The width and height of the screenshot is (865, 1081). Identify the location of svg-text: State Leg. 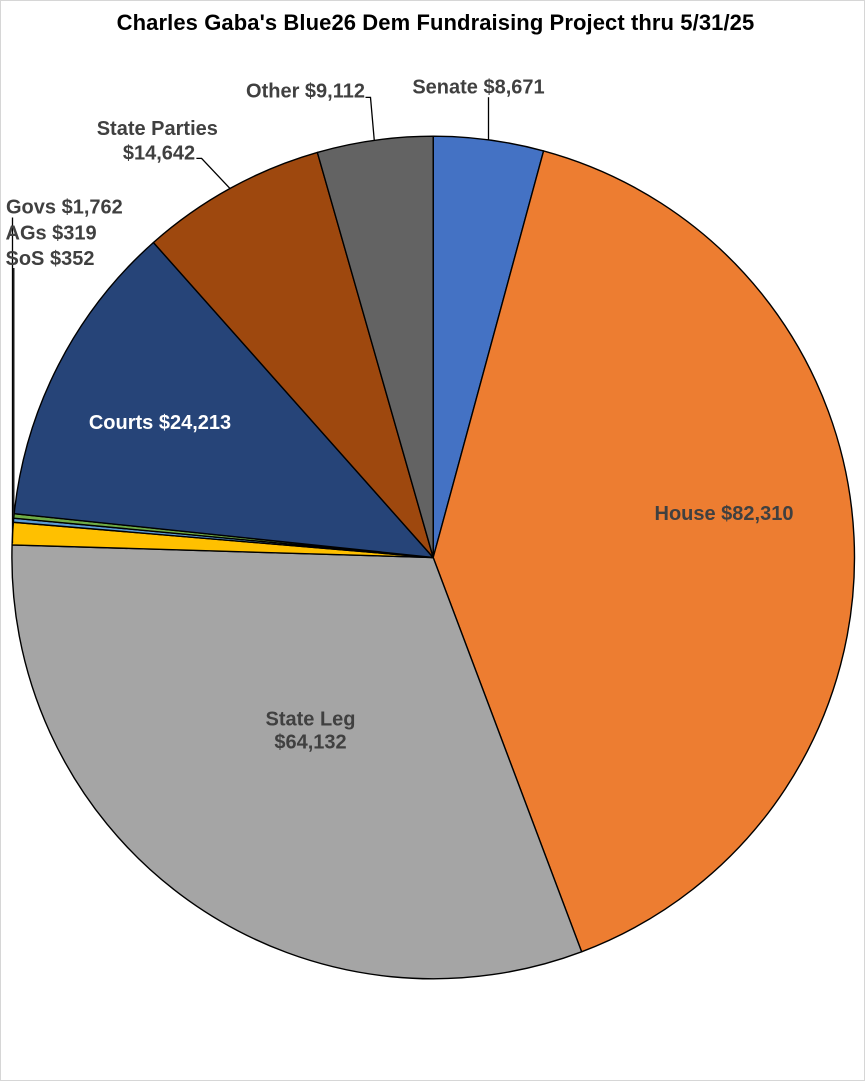
(310, 720).